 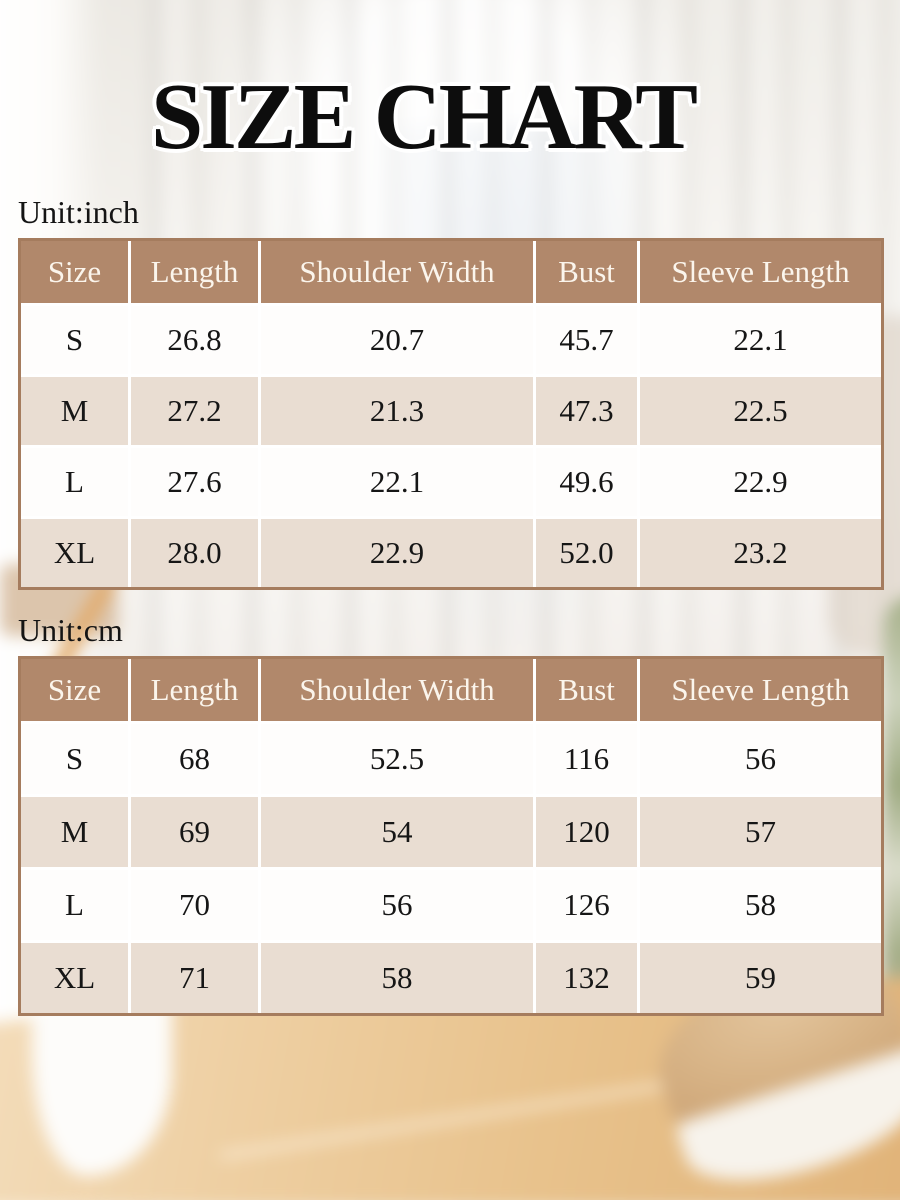 I want to click on table-row-l: L 27.6 22.1 49.6 22.9, so click(x=451, y=482).